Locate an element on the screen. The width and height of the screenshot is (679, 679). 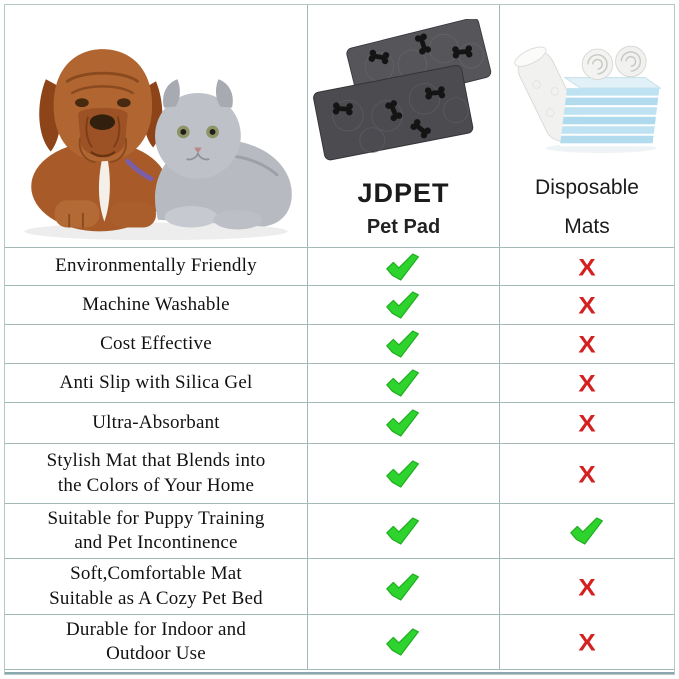
disposable-mark is located at coordinates (586, 530).